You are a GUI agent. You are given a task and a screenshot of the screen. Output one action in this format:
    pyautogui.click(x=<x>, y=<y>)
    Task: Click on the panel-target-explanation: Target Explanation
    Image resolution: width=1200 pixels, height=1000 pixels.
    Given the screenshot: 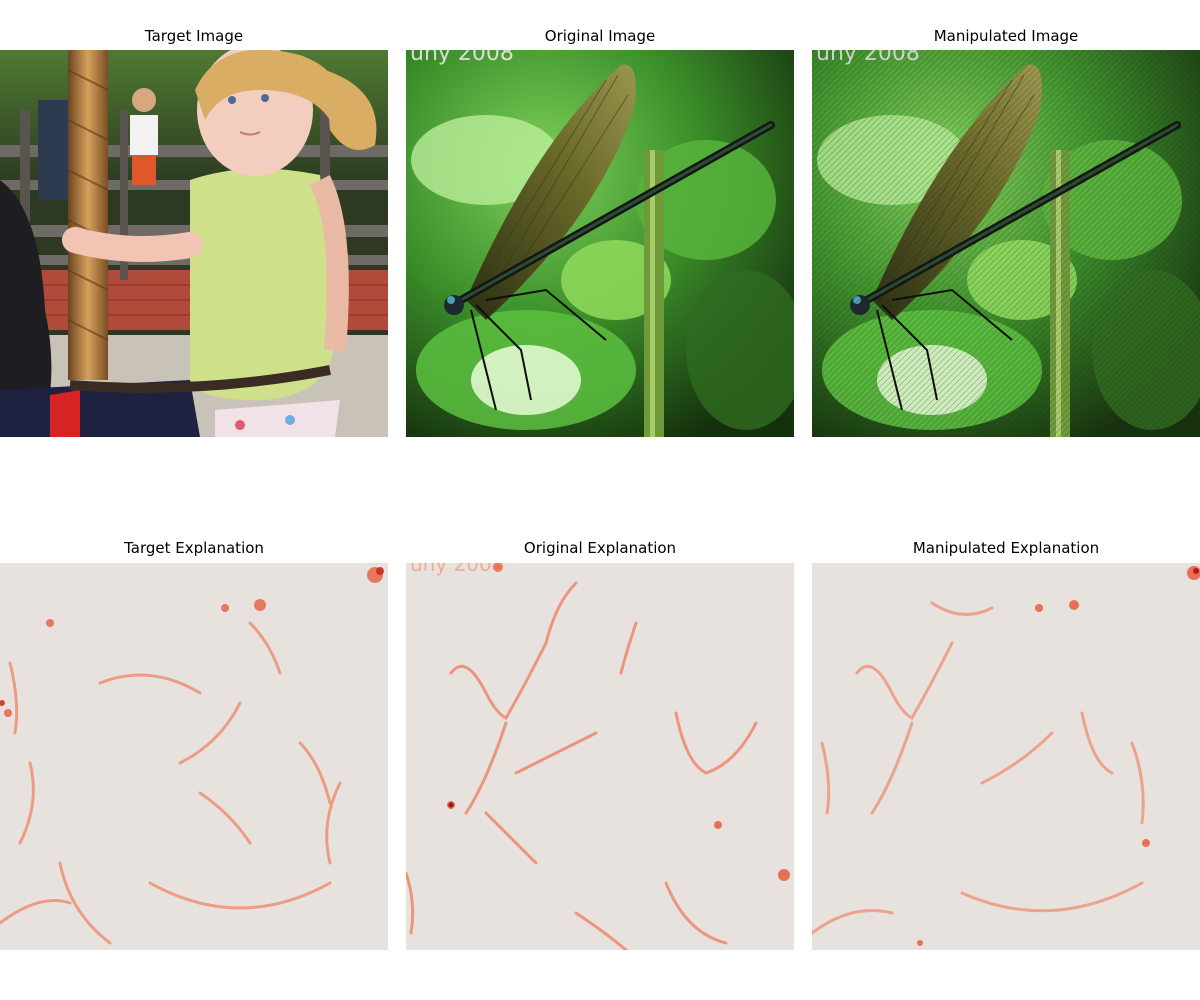 What is the action you would take?
    pyautogui.click(x=194, y=732)
    